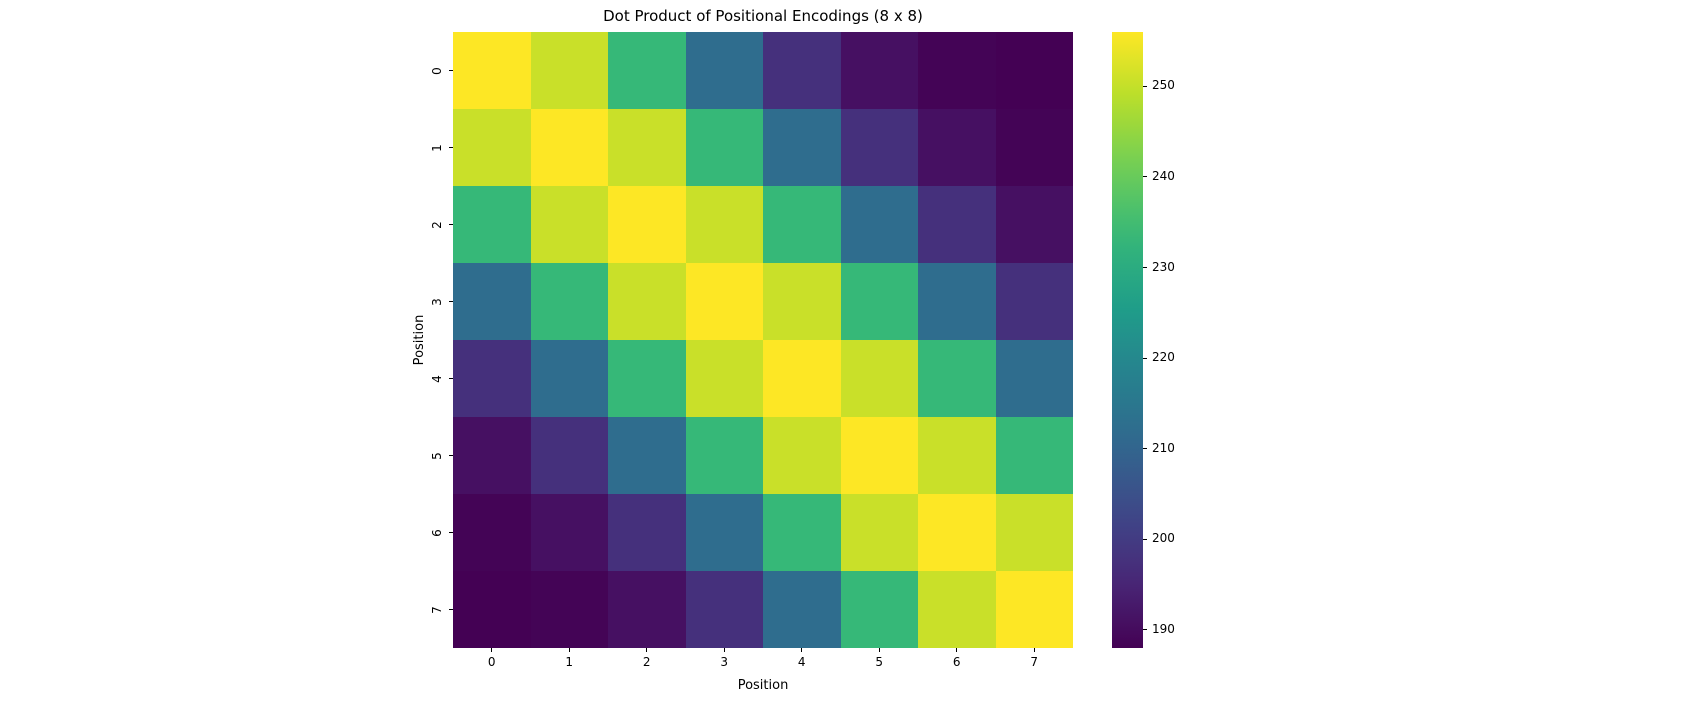  Describe the element at coordinates (801, 662) in the screenshot. I see `x-tick-label: 4` at that location.